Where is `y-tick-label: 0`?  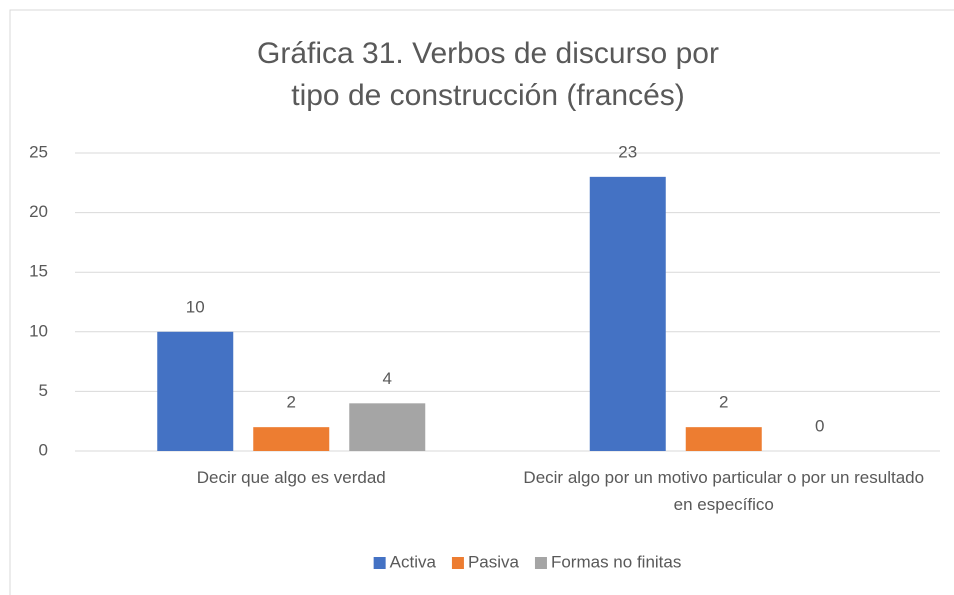
y-tick-label: 0 is located at coordinates (43, 449).